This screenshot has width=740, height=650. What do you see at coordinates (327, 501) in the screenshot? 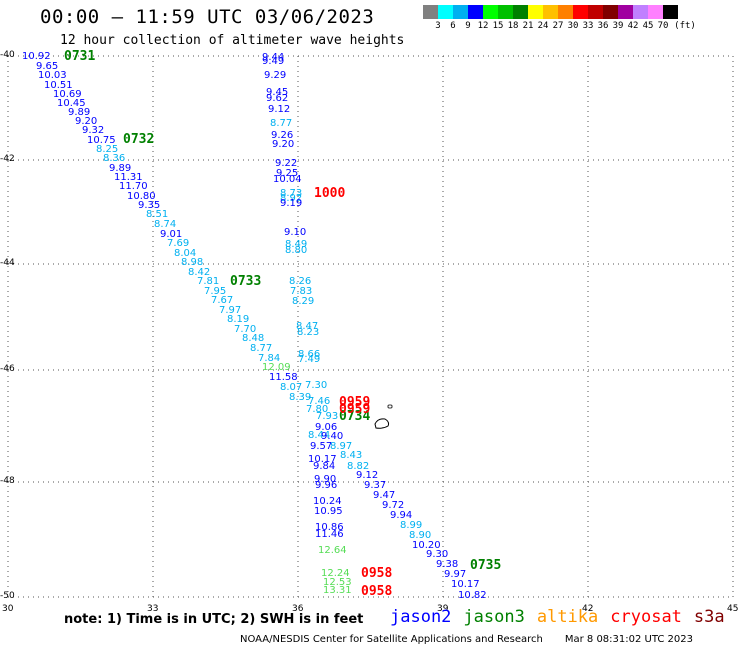
I see `wave-height-reading: 10.24` at bounding box center [327, 501].